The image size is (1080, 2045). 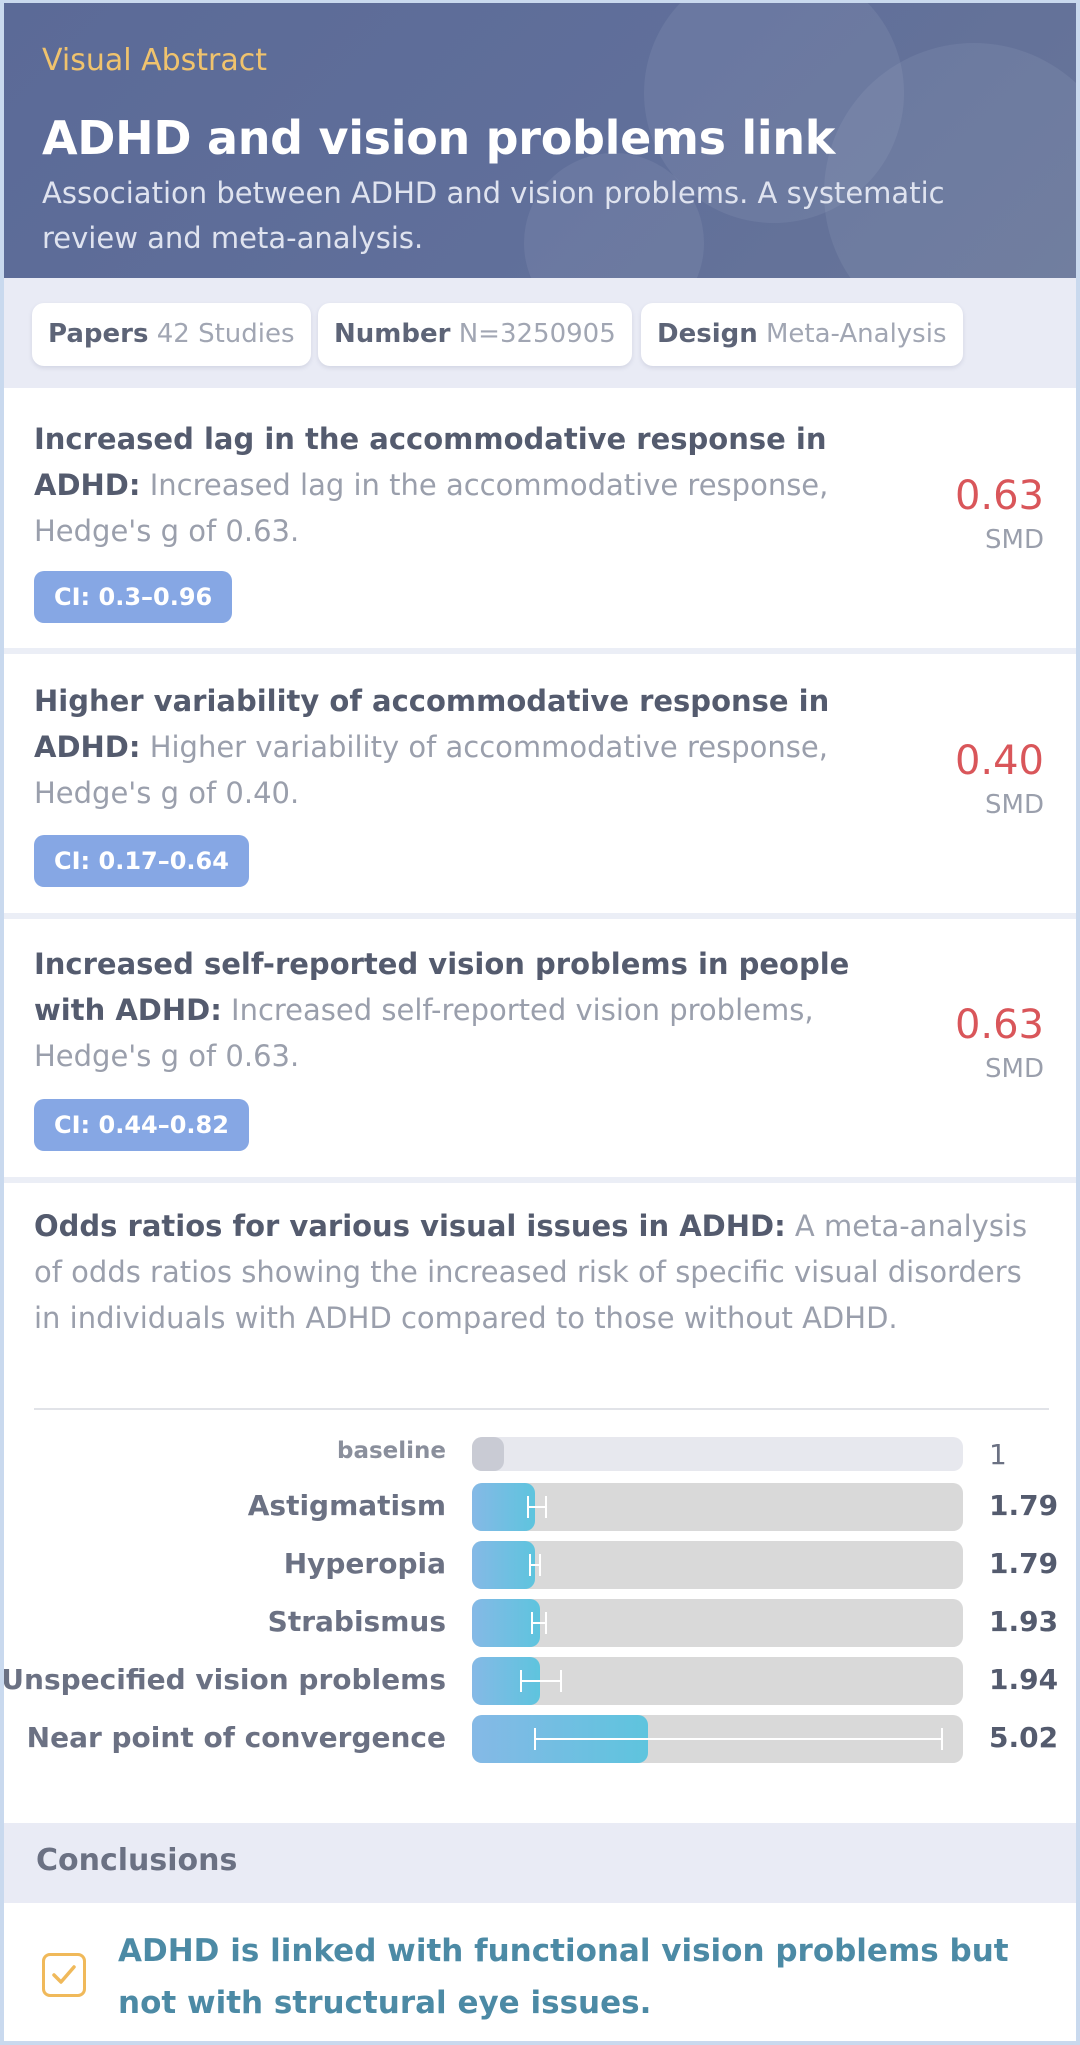 I want to click on stat-key: Papers, so click(x=98, y=334).